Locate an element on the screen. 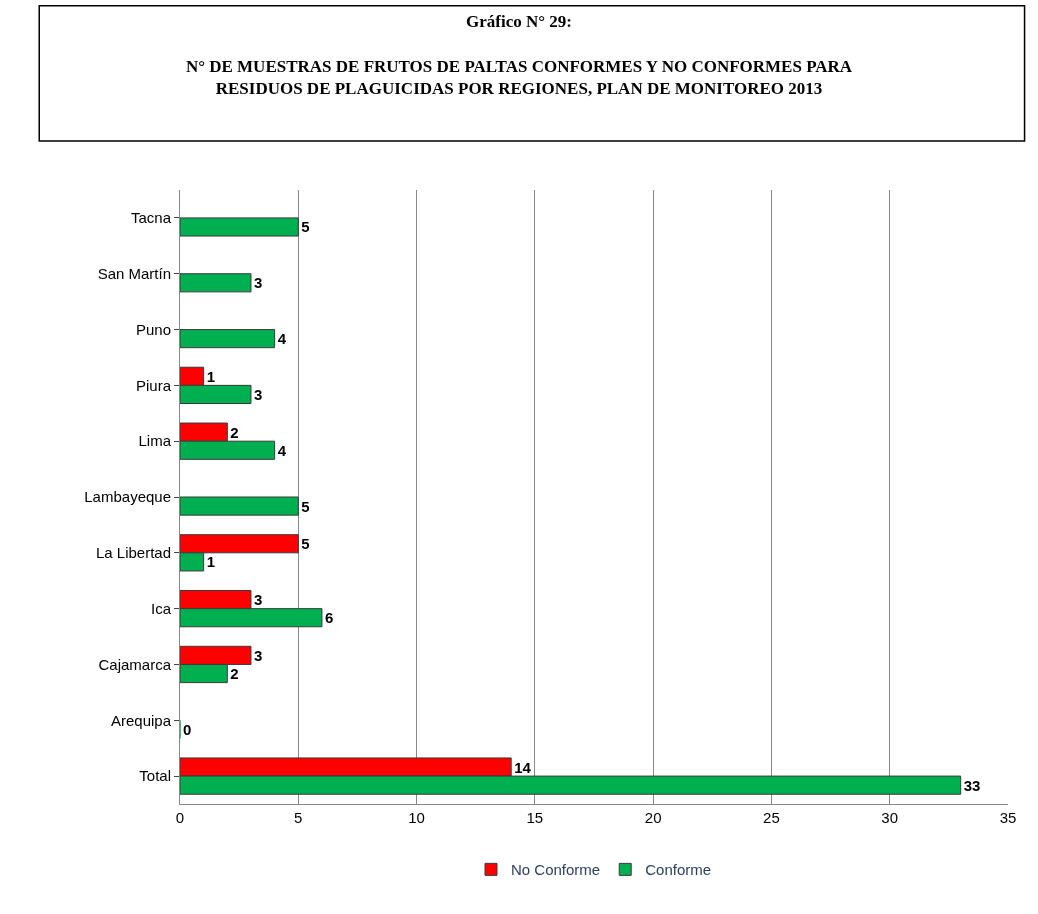 This screenshot has height=914, width=1038. data-label: 14 is located at coordinates (523, 767).